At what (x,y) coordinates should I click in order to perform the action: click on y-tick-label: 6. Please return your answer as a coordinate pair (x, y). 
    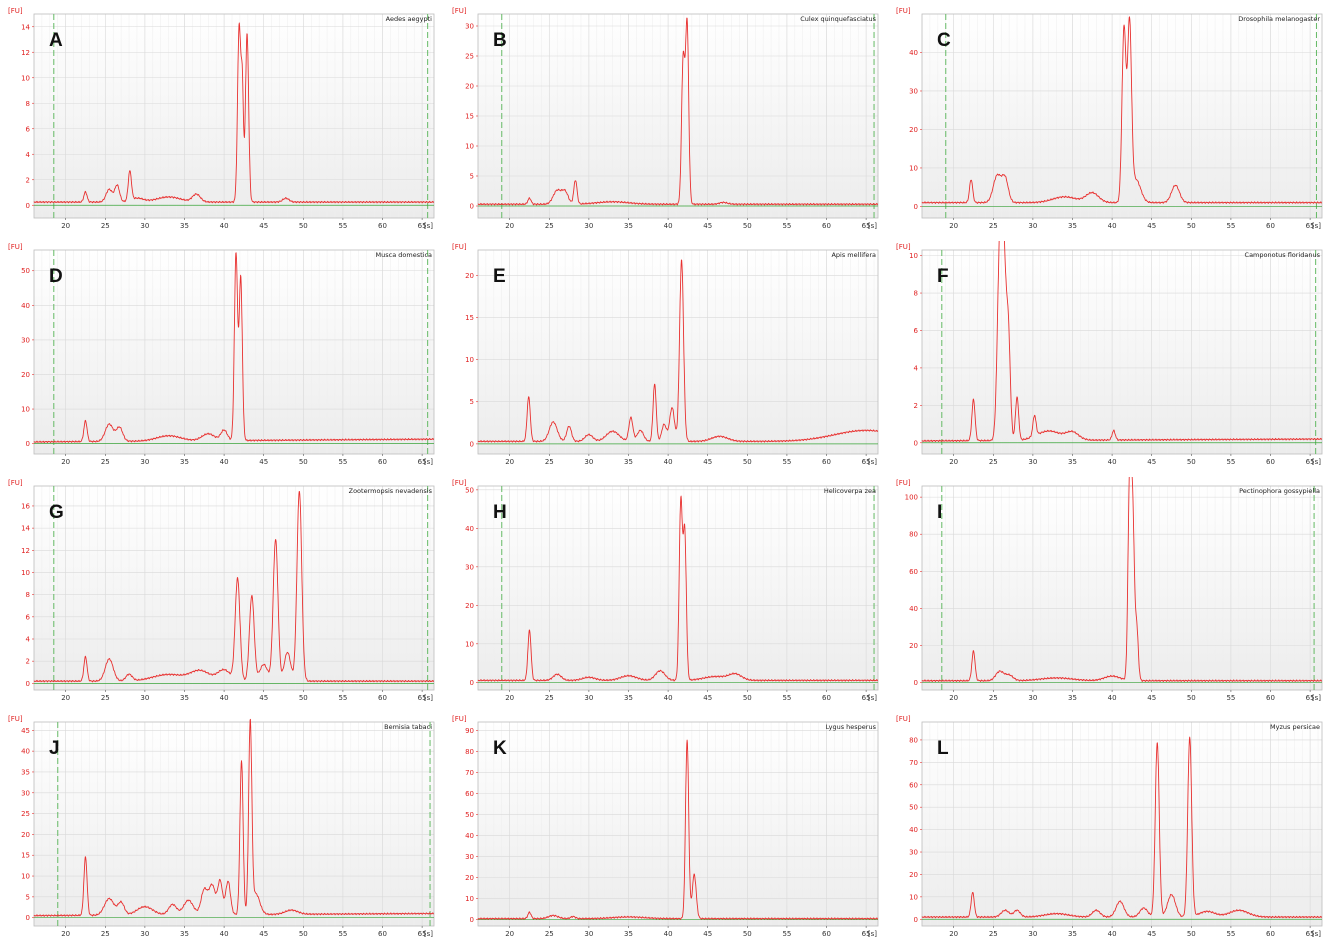
    Looking at the image, I should click on (916, 331).